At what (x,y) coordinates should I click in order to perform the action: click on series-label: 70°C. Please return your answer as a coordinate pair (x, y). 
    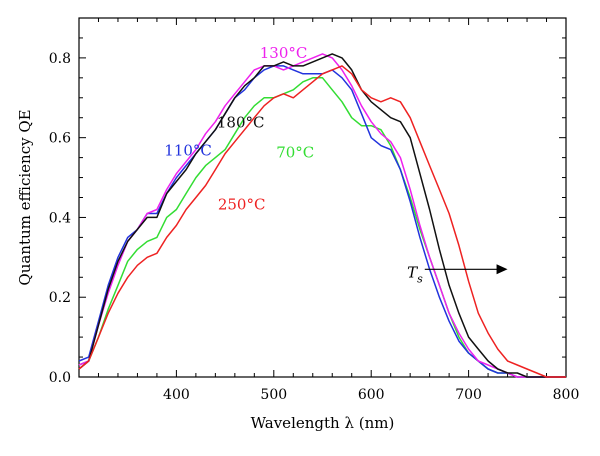
    Looking at the image, I should click on (295, 153).